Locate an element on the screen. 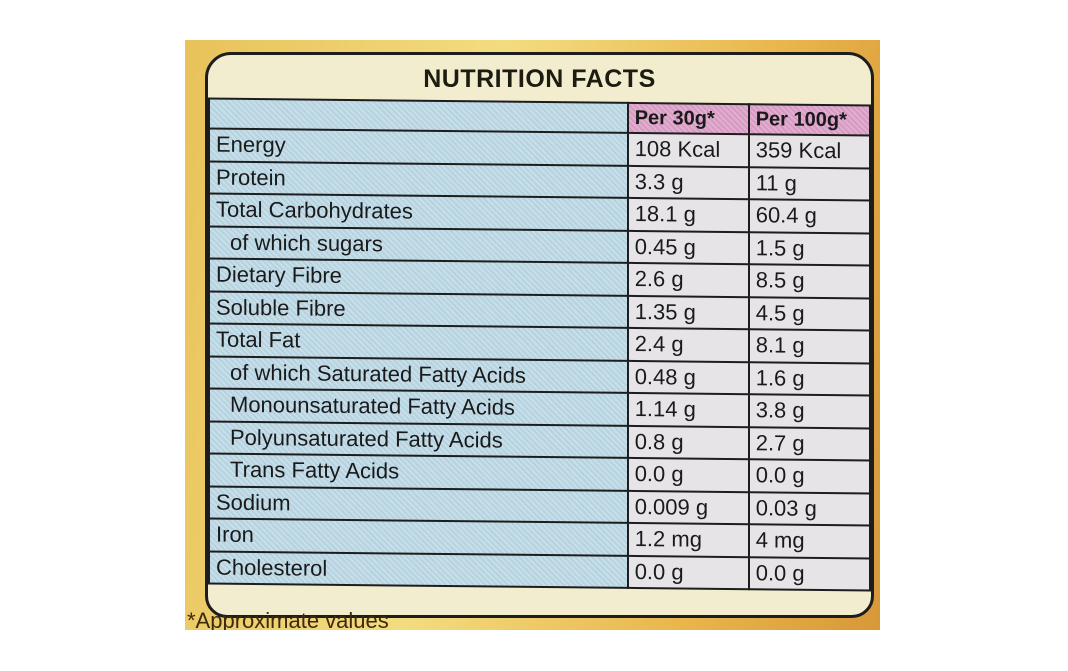 This screenshot has height=671, width=1068. value-per-30g: 0.8 g is located at coordinates (688, 442).